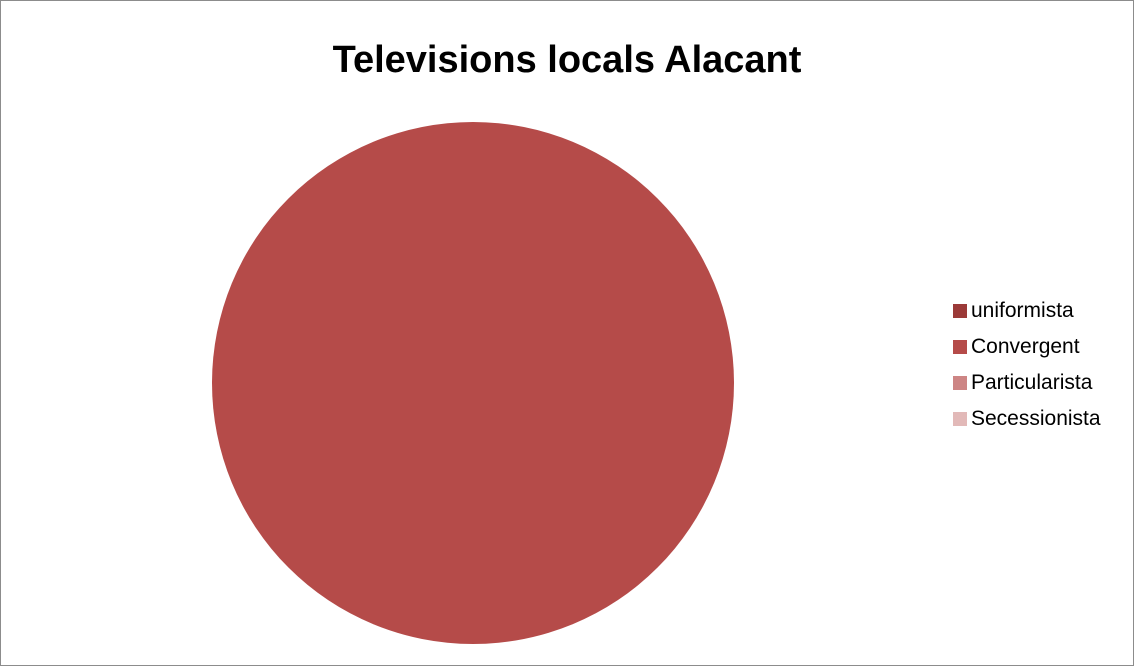 This screenshot has height=666, width=1134. I want to click on legend-label: Particularista, so click(1032, 382).